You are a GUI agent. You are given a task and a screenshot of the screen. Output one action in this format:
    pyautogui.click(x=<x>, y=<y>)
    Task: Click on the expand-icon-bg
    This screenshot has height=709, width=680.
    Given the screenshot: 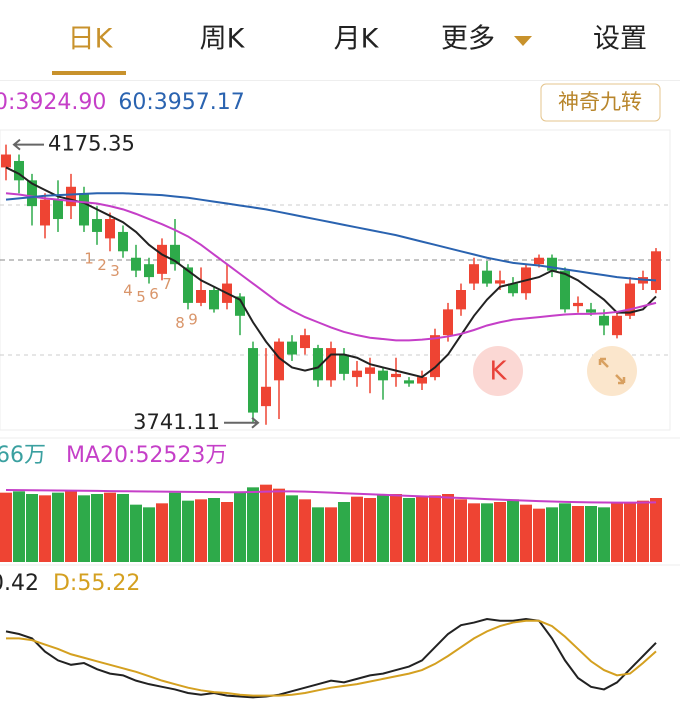 What is the action you would take?
    pyautogui.click(x=612, y=371)
    